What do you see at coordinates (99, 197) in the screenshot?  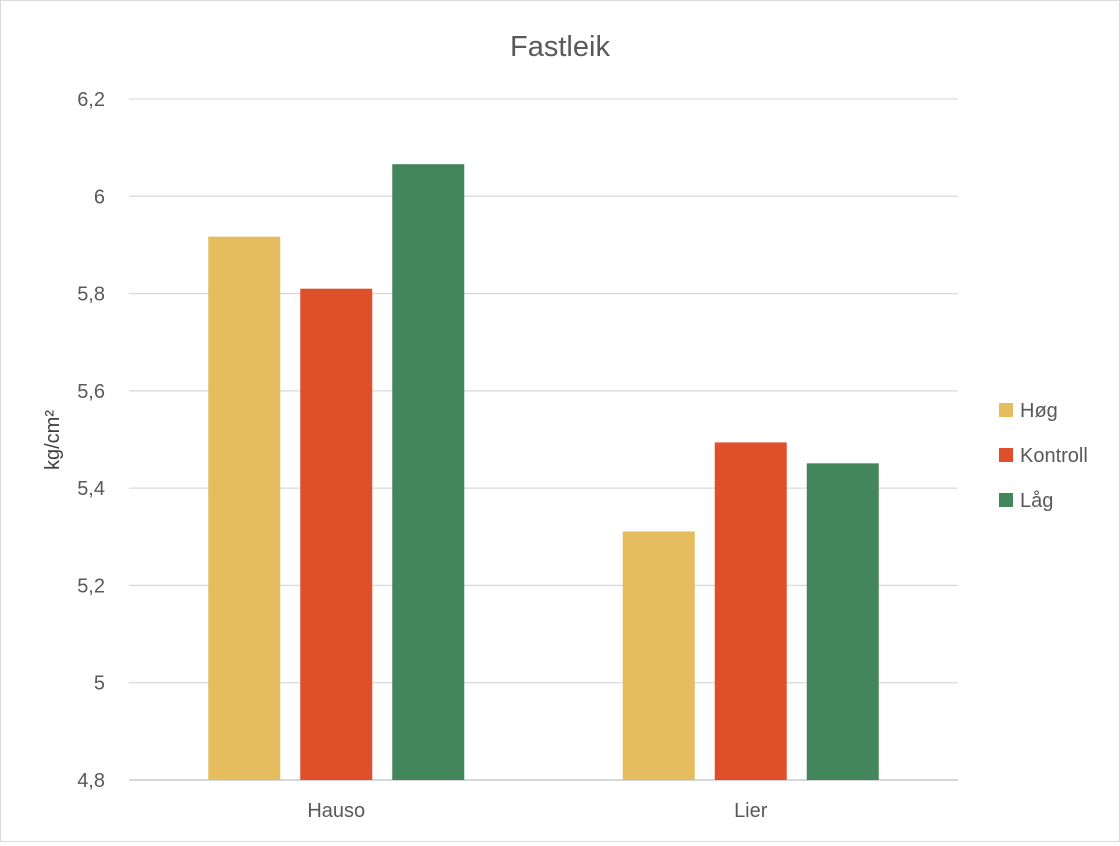 I see `y-tick-label: 6` at bounding box center [99, 197].